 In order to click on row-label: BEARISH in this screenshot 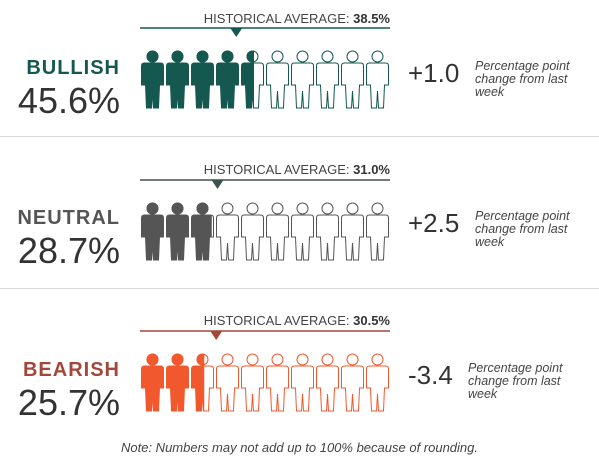, I will do `click(71, 370)`.